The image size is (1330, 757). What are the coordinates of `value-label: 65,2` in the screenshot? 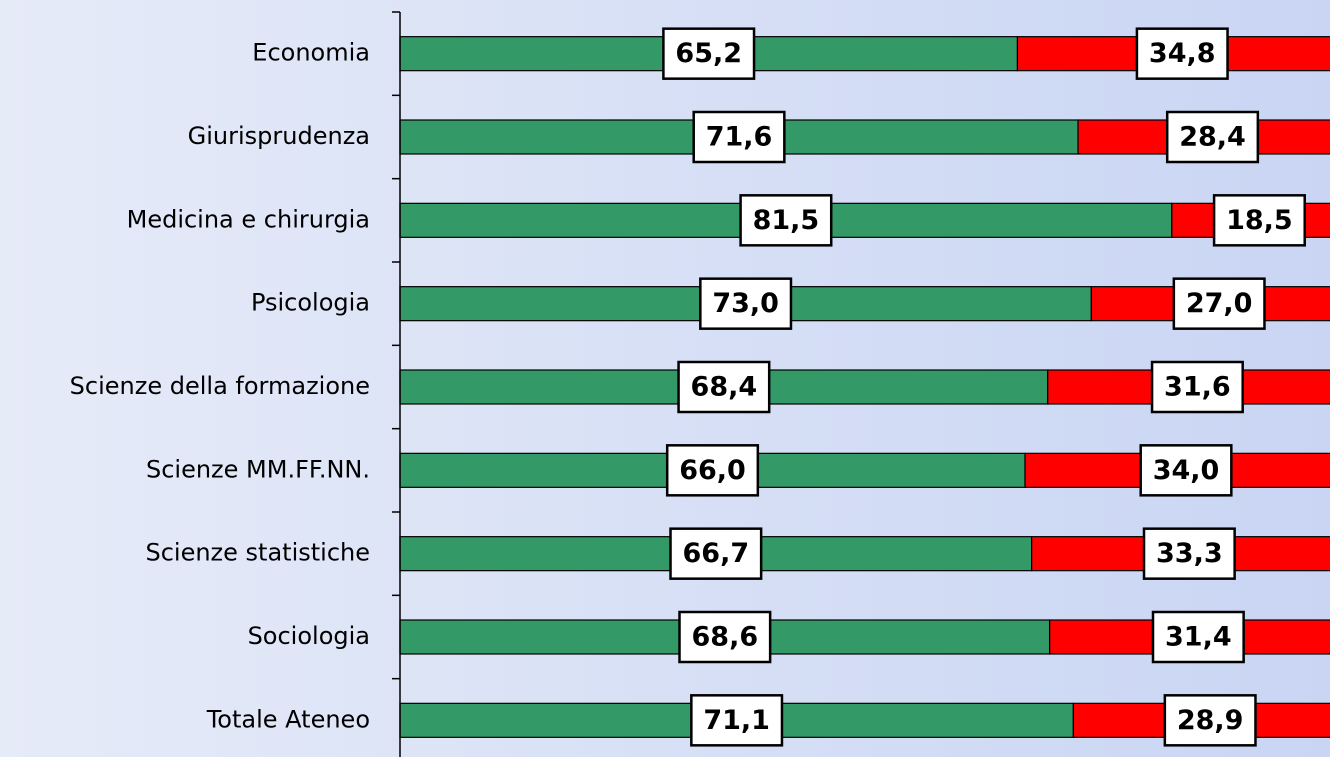 It's located at (708, 53).